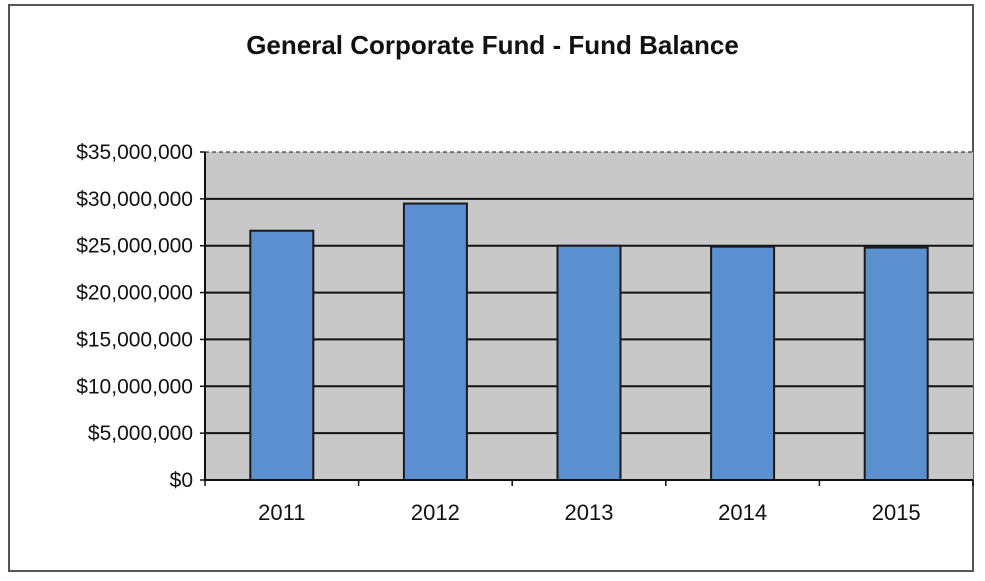  I want to click on bar-2014, so click(743, 363).